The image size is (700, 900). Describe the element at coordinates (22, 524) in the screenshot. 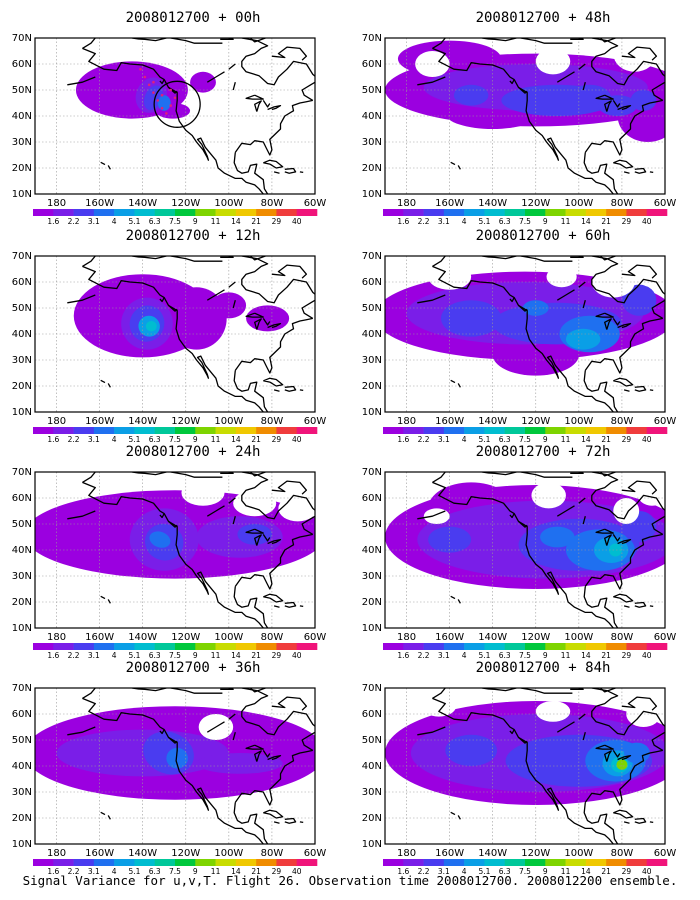

I see `latitude-label: 50N` at that location.